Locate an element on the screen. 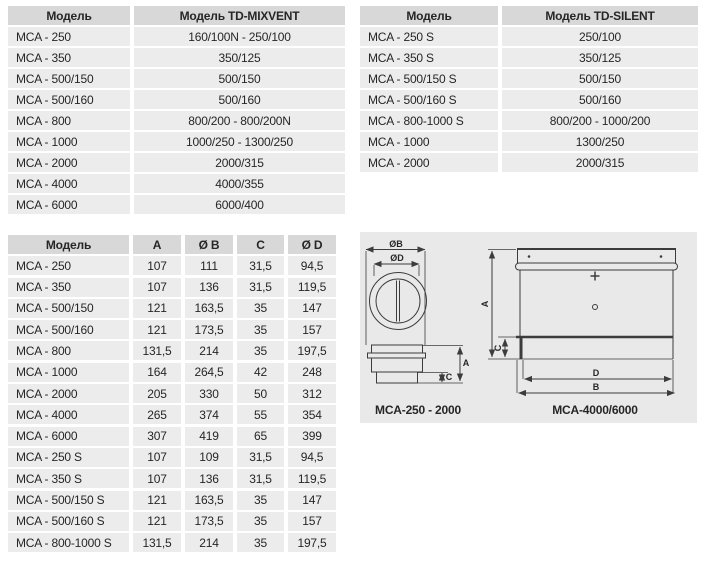 This screenshot has width=701, height=562. model-cell: MCA - 4000 is located at coordinates (68, 415).